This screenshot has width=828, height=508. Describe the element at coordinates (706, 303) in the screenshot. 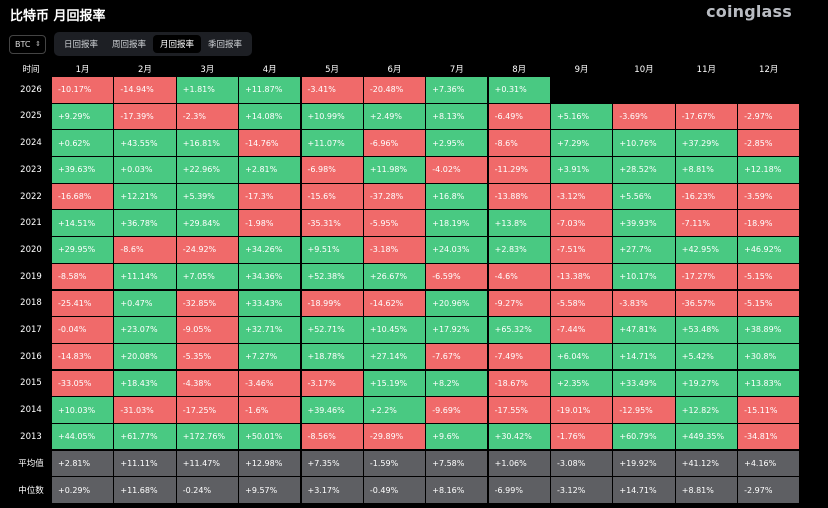

I see `return-cell: -36.57%` at that location.